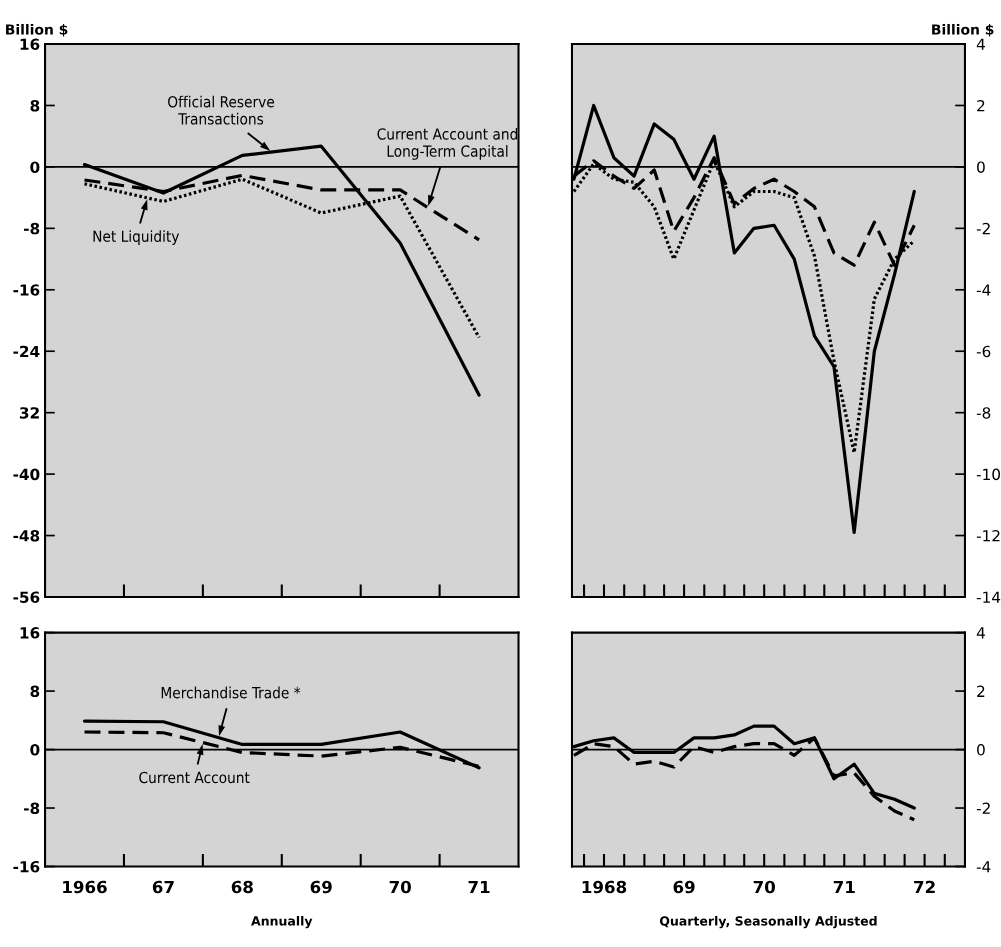 Image resolution: width=1001 pixels, height=947 pixels. Describe the element at coordinates (282, 922) in the screenshot. I see `x-axis-title: Annually` at that location.